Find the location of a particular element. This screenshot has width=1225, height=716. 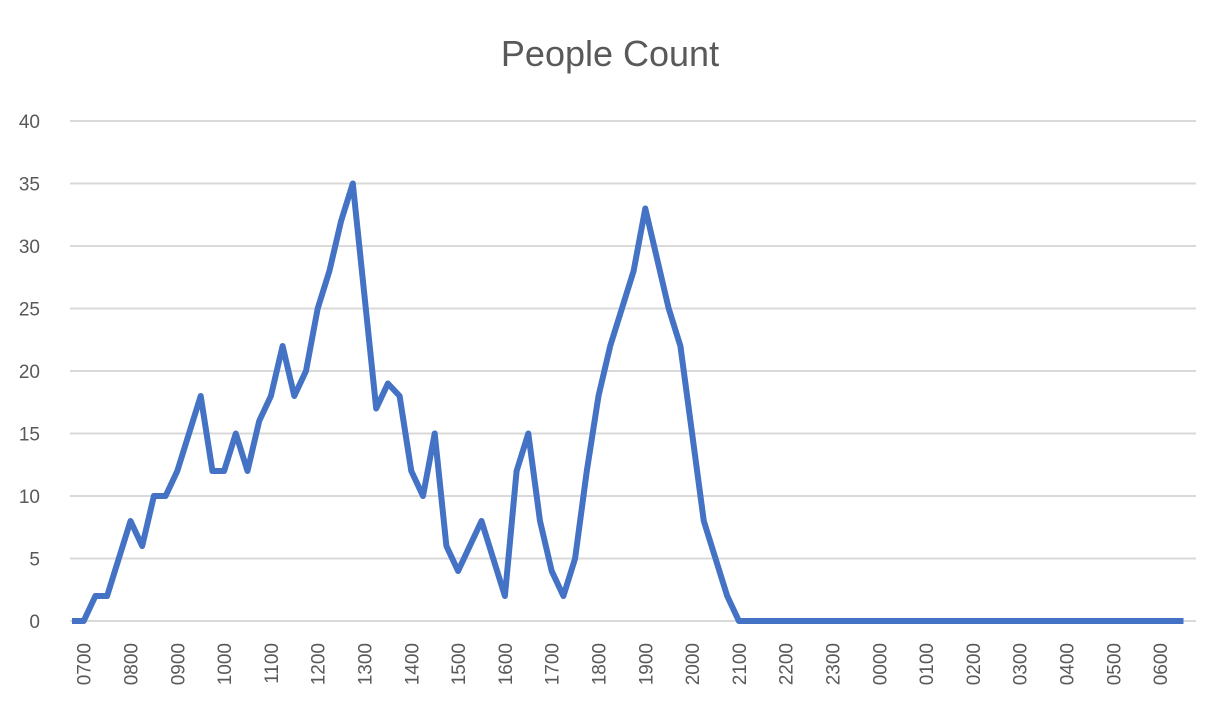

chart-title: People Count is located at coordinates (610, 53).